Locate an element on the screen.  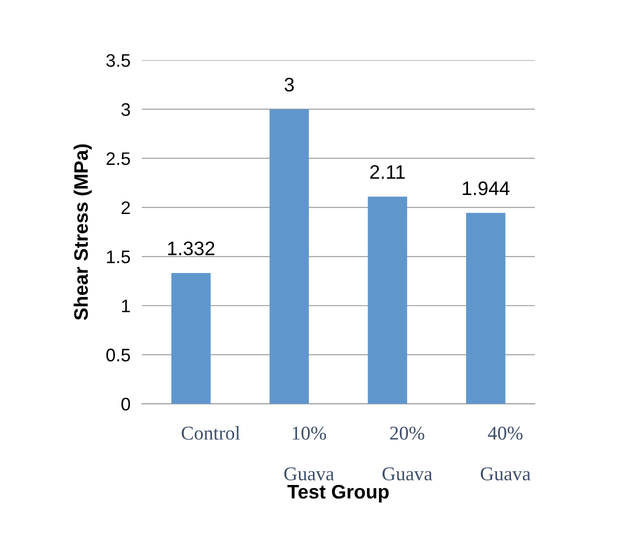
y-tick-label: 3 is located at coordinates (125, 109).